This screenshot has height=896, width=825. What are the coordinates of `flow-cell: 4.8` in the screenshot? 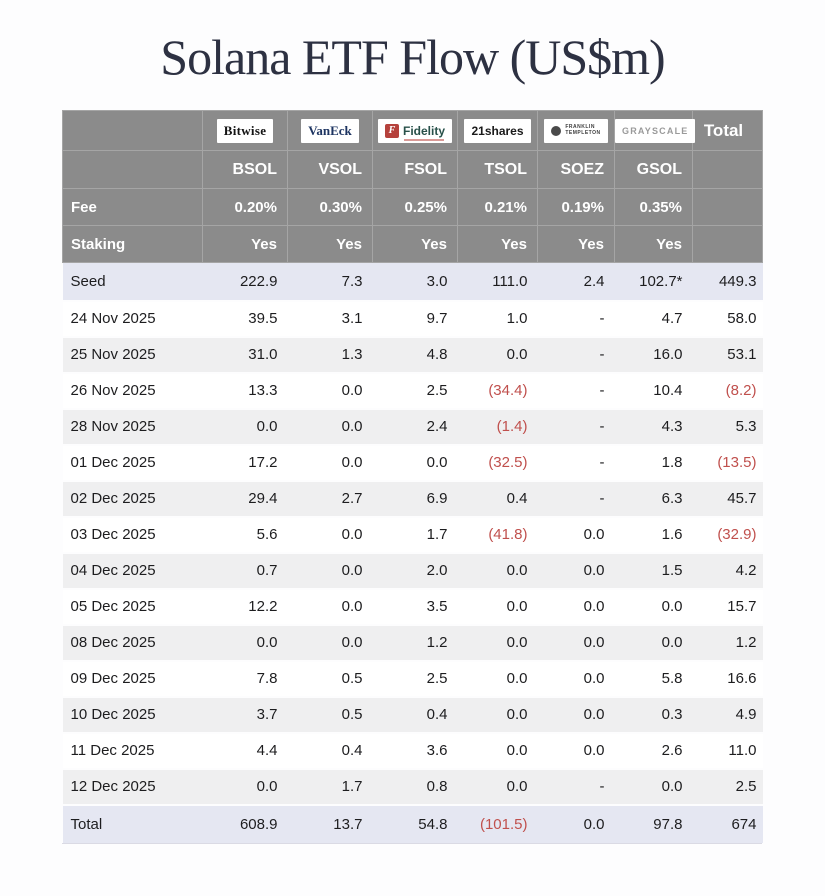 It's located at (415, 354).